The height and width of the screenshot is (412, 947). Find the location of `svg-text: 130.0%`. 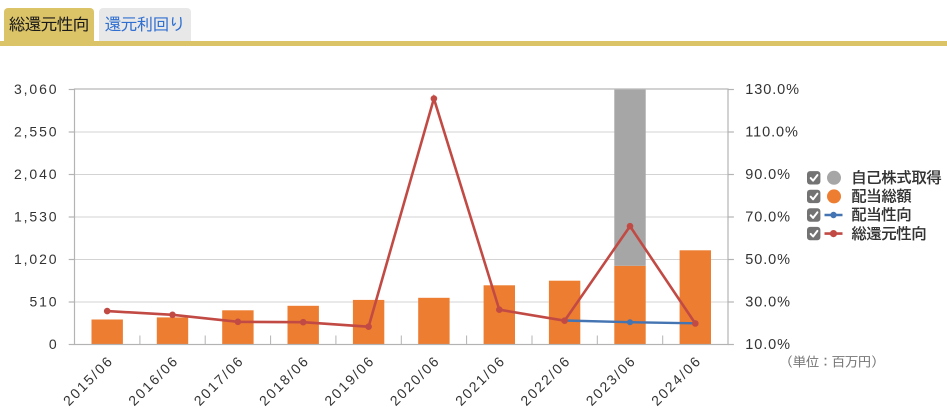

svg-text: 130.0% is located at coordinates (772, 88).